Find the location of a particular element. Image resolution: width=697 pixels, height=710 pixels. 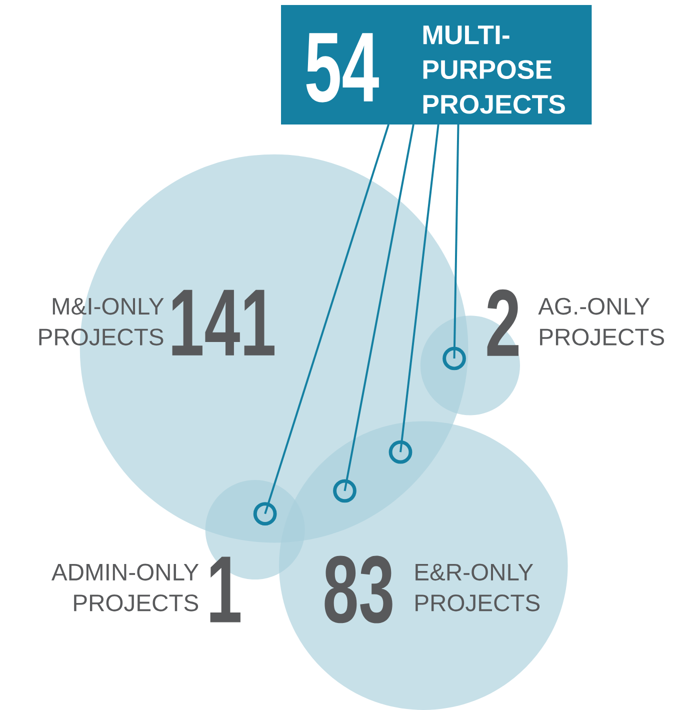

category-label: M&I-ONLY PROJECTS is located at coordinates (101, 322).